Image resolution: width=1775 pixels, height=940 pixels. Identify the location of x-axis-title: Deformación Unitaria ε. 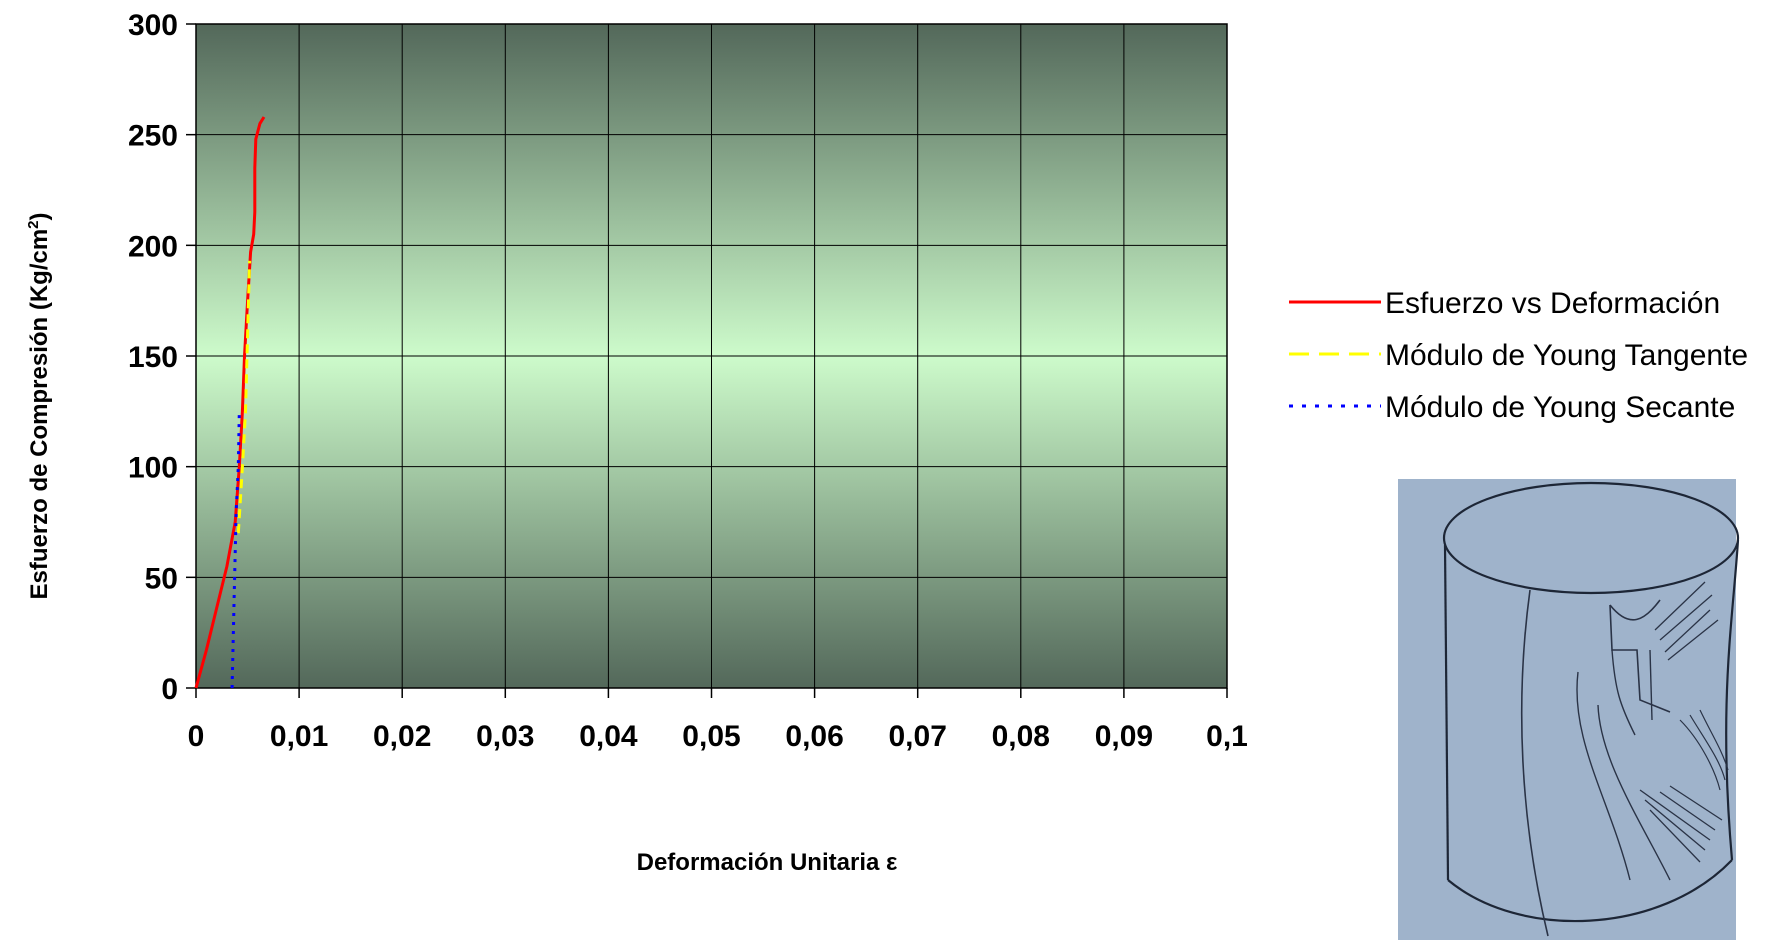
(767, 862).